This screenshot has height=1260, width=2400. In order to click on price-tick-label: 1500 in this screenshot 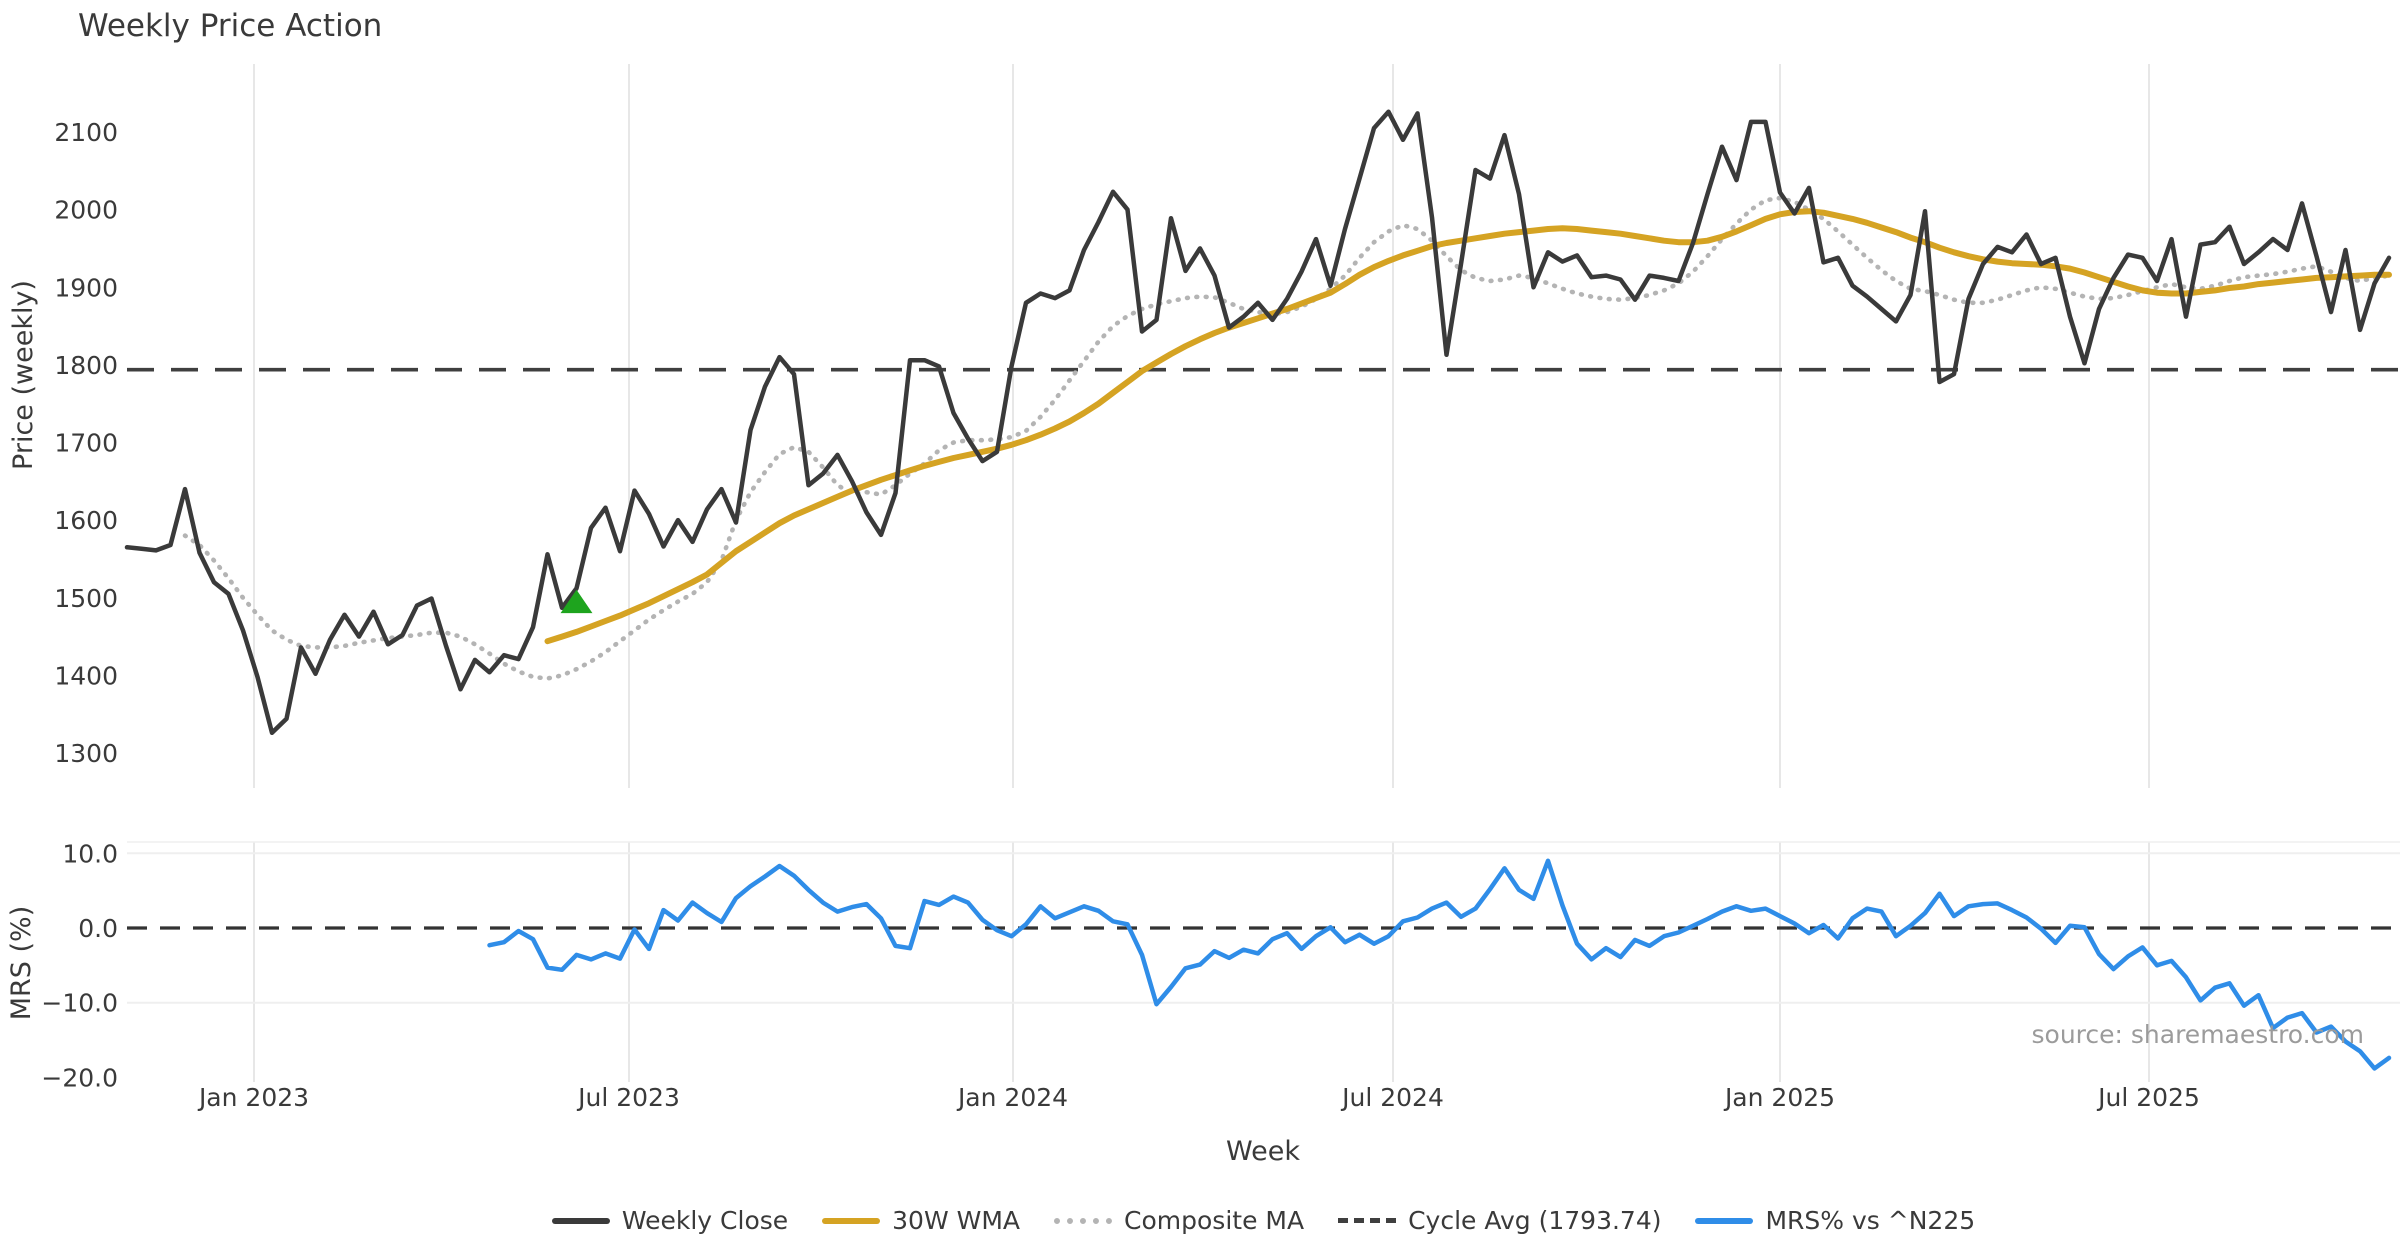, I will do `click(86, 598)`.